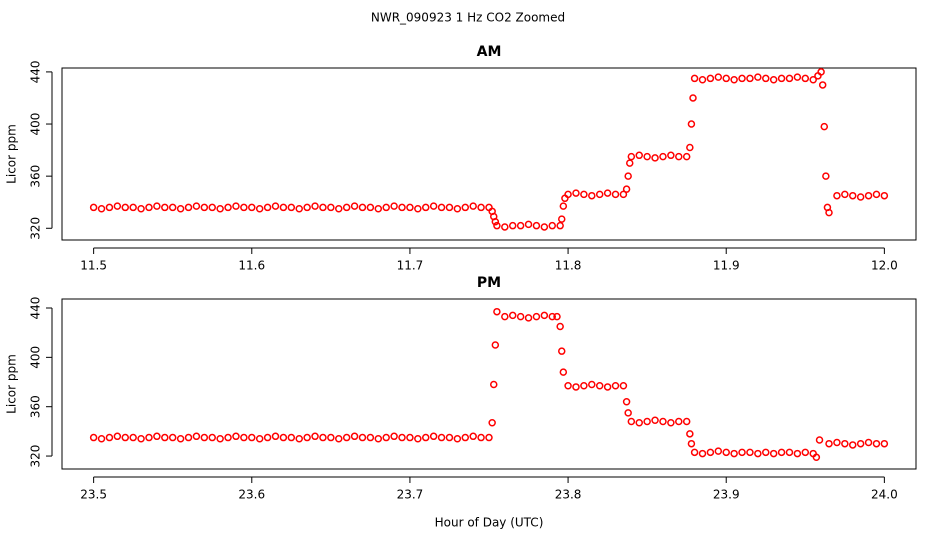  Describe the element at coordinates (884, 495) in the screenshot. I see `x-tick-label: 24.0` at that location.